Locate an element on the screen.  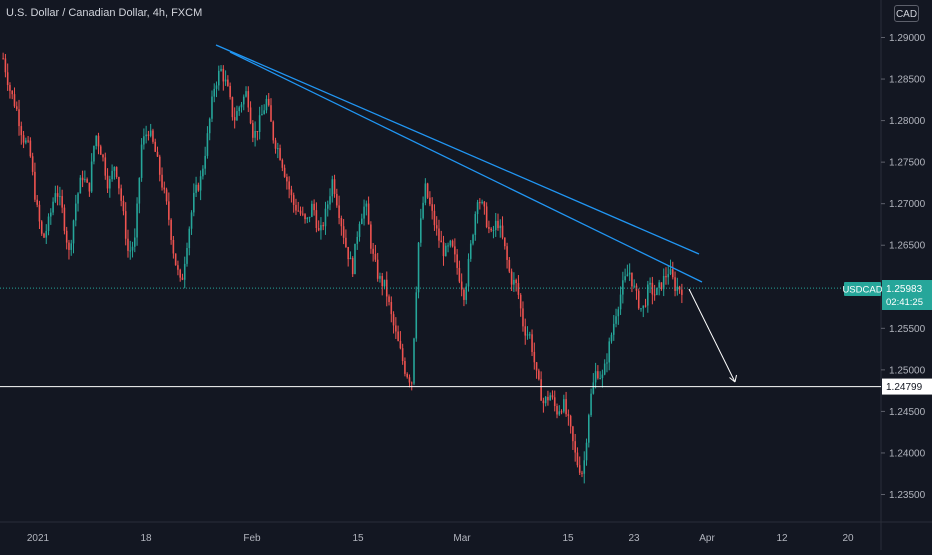
x-tick-label: 20 is located at coordinates (848, 538).